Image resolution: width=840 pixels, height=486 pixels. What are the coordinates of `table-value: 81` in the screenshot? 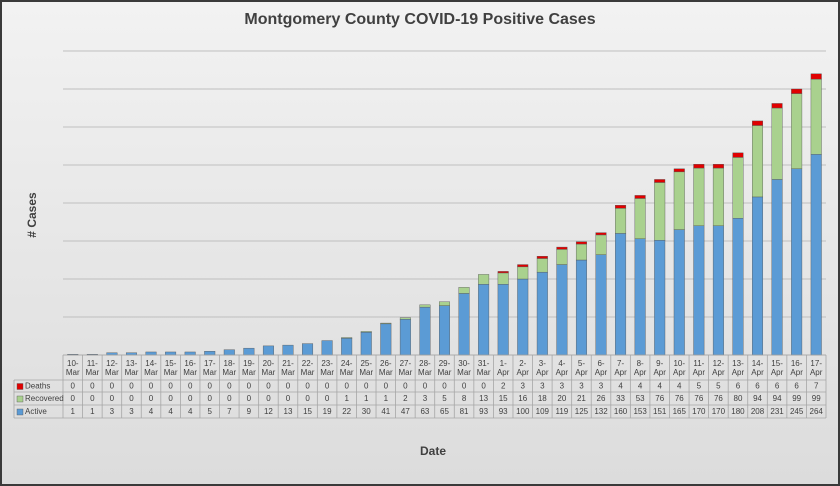 It's located at (464, 411).